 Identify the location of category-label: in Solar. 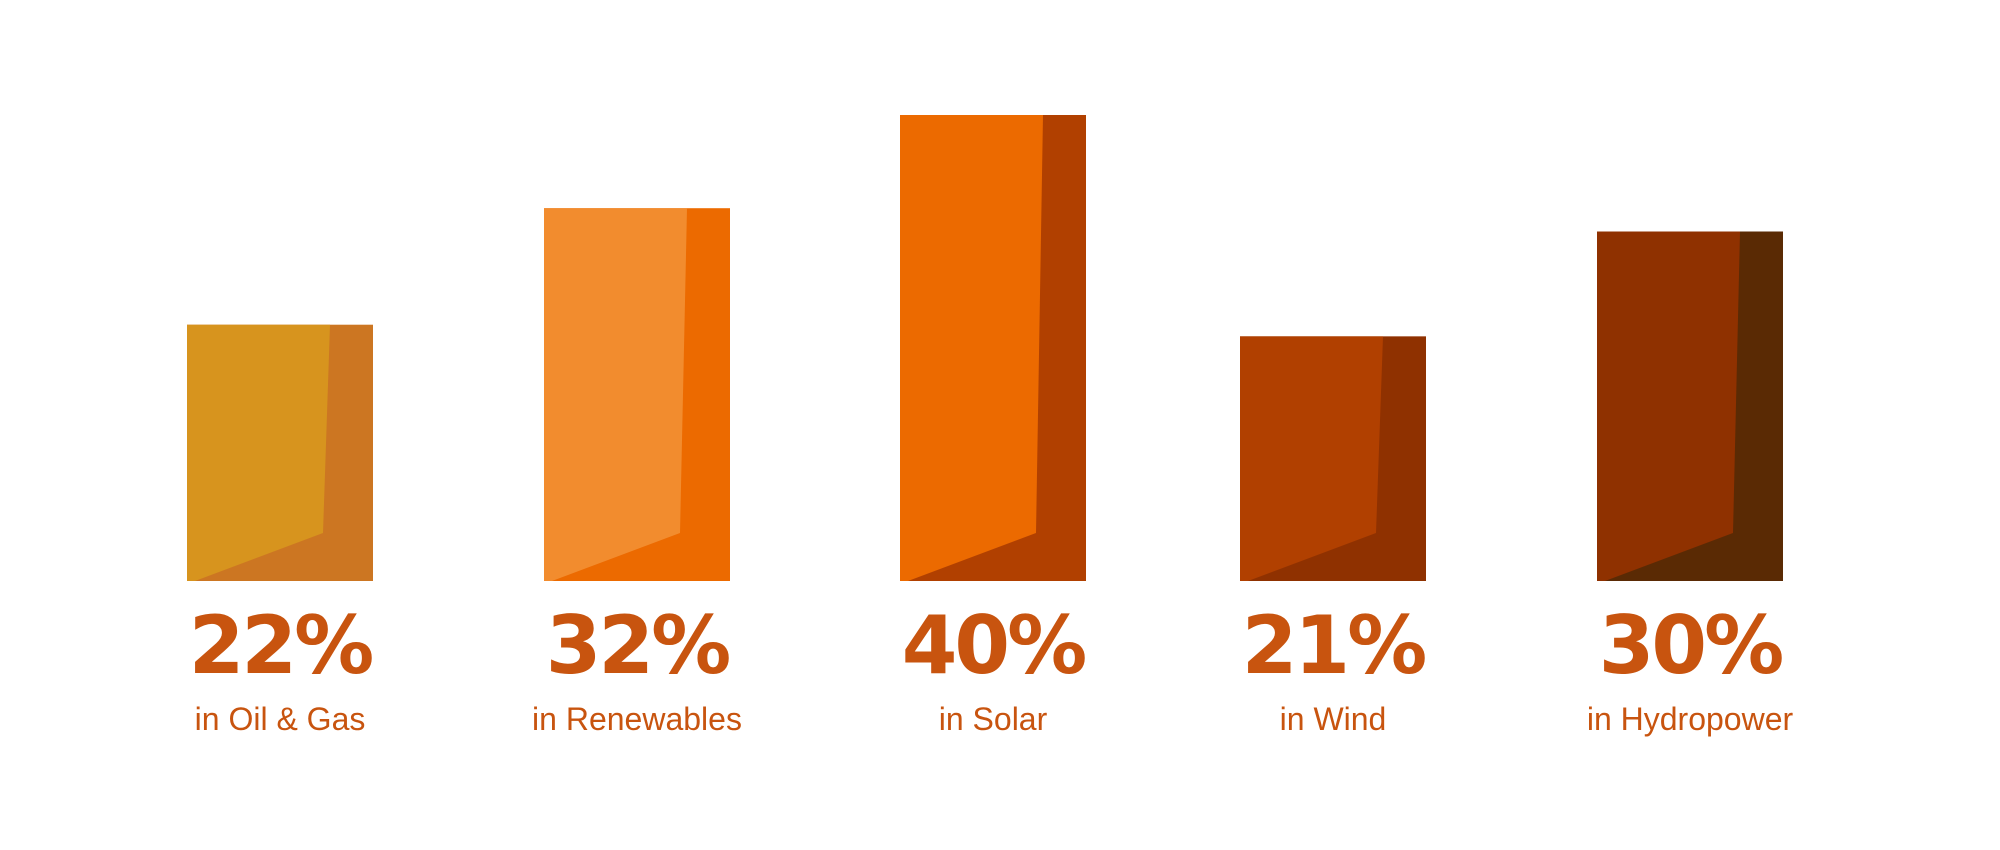
(993, 719).